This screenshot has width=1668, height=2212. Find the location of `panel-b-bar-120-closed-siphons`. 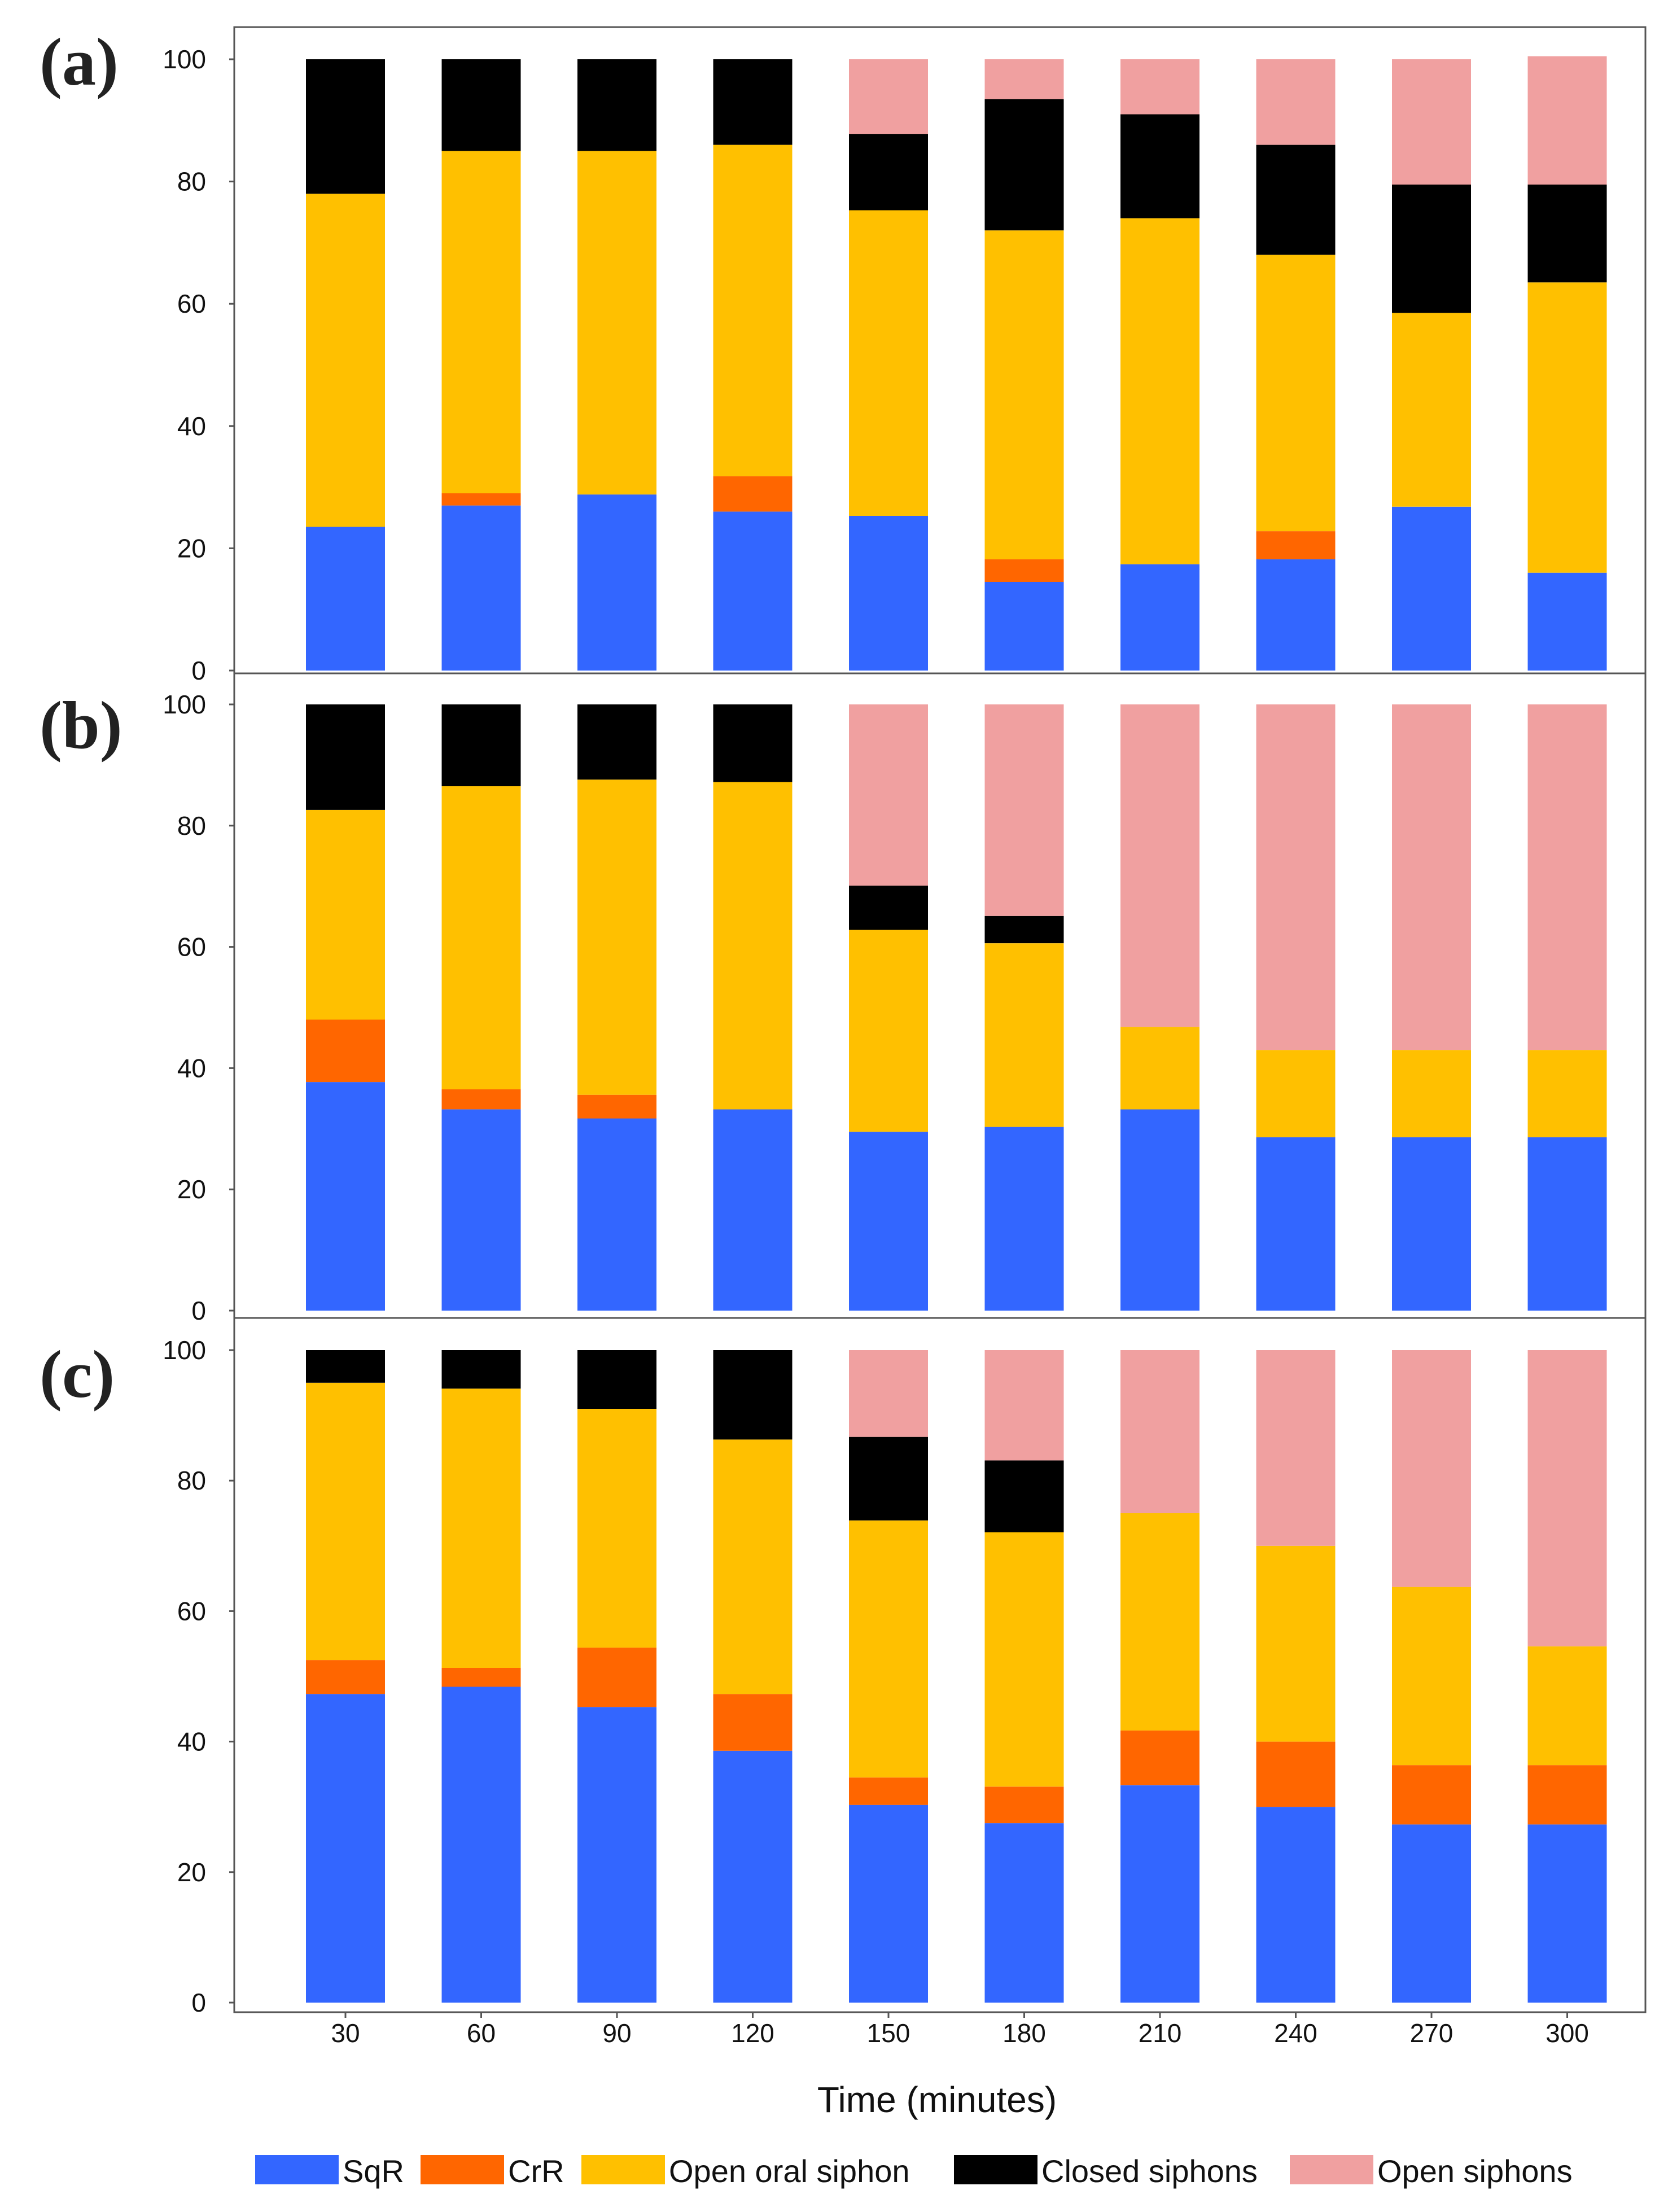

panel-b-bar-120-closed-siphons is located at coordinates (753, 743).